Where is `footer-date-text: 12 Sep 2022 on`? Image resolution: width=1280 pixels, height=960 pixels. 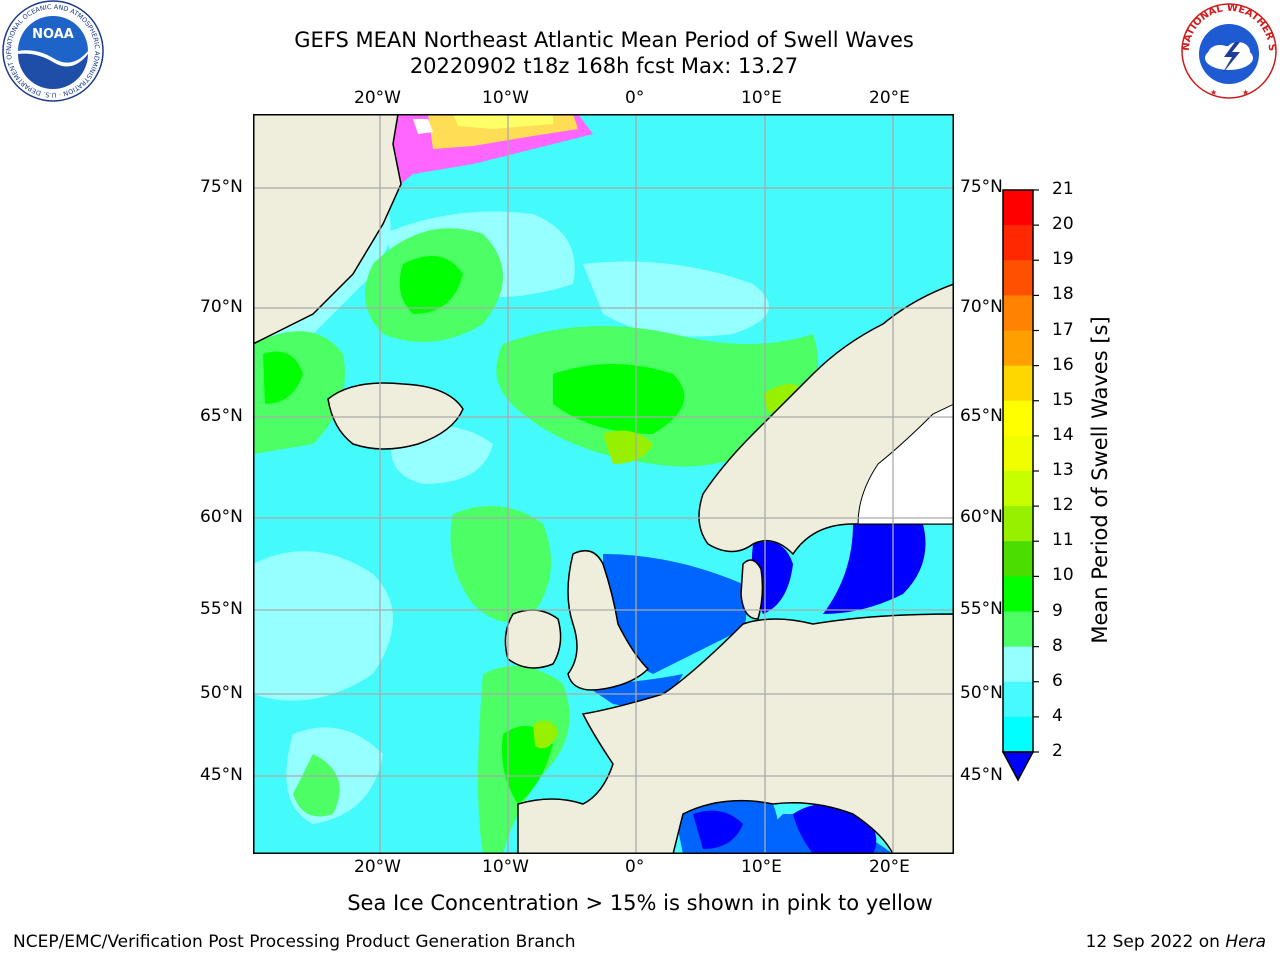
footer-date-text: 12 Sep 2022 on is located at coordinates (1155, 942).